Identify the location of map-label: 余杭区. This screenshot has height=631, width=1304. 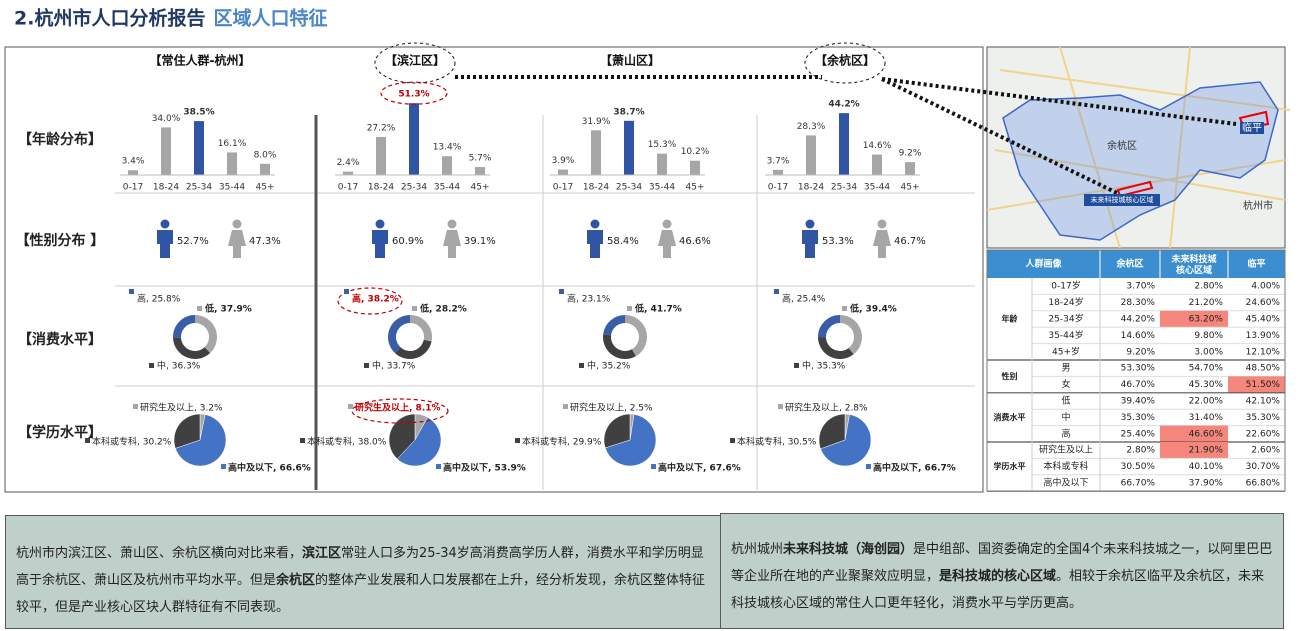
(1122, 145).